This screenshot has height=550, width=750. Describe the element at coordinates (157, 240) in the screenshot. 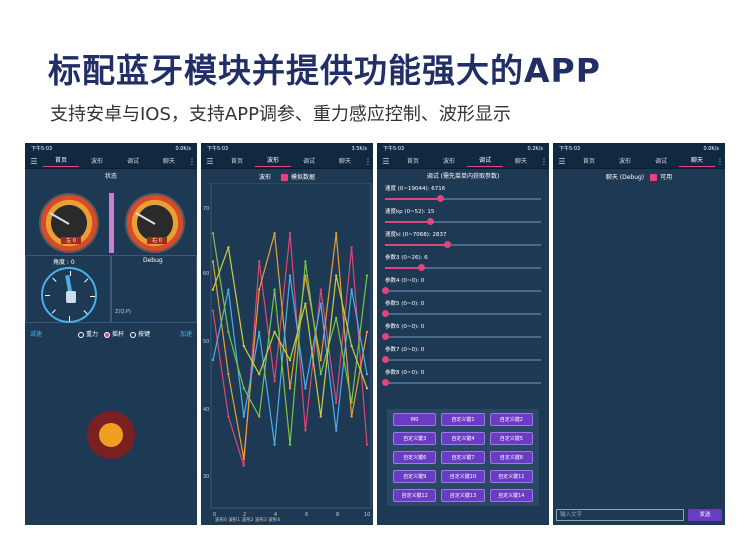

I see `right-gauge-label: 右 0` at that location.